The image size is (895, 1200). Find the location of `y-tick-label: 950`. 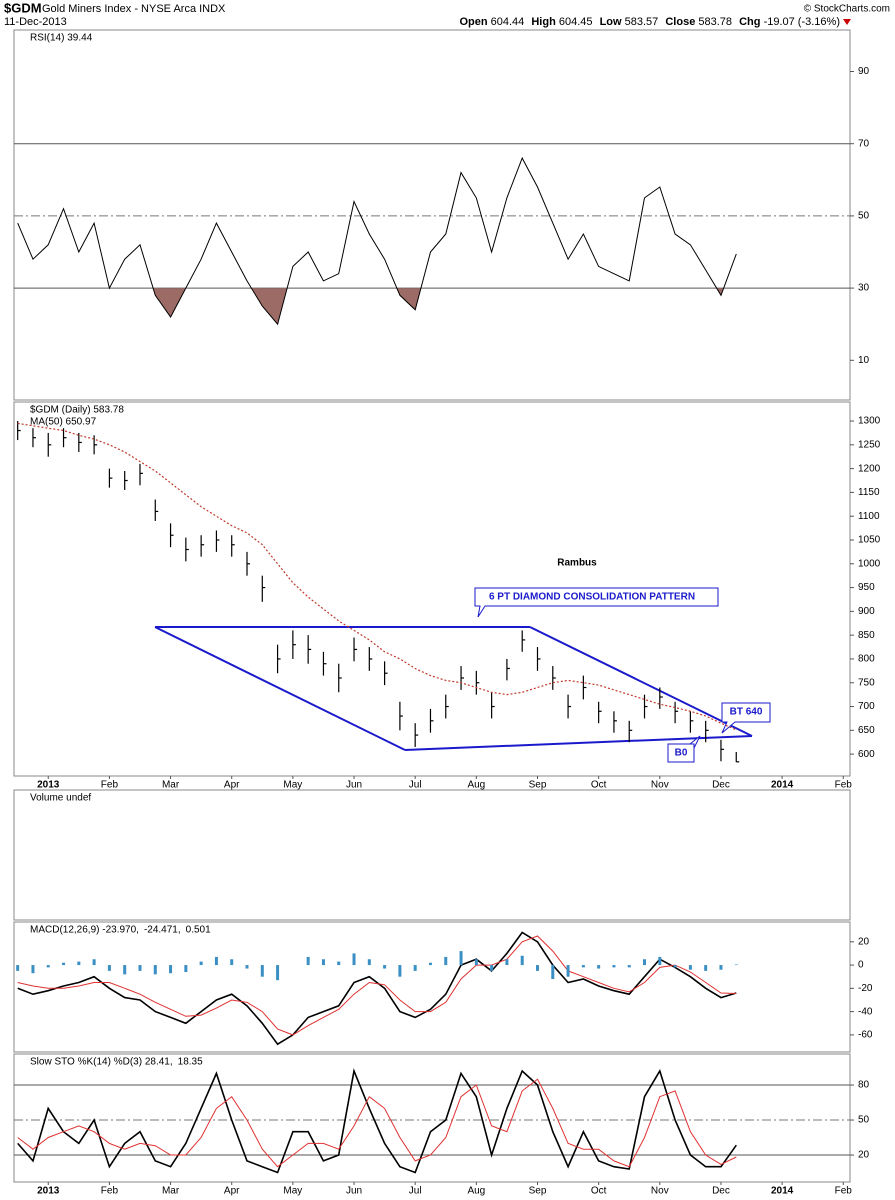

y-tick-label: 950 is located at coordinates (866, 587).